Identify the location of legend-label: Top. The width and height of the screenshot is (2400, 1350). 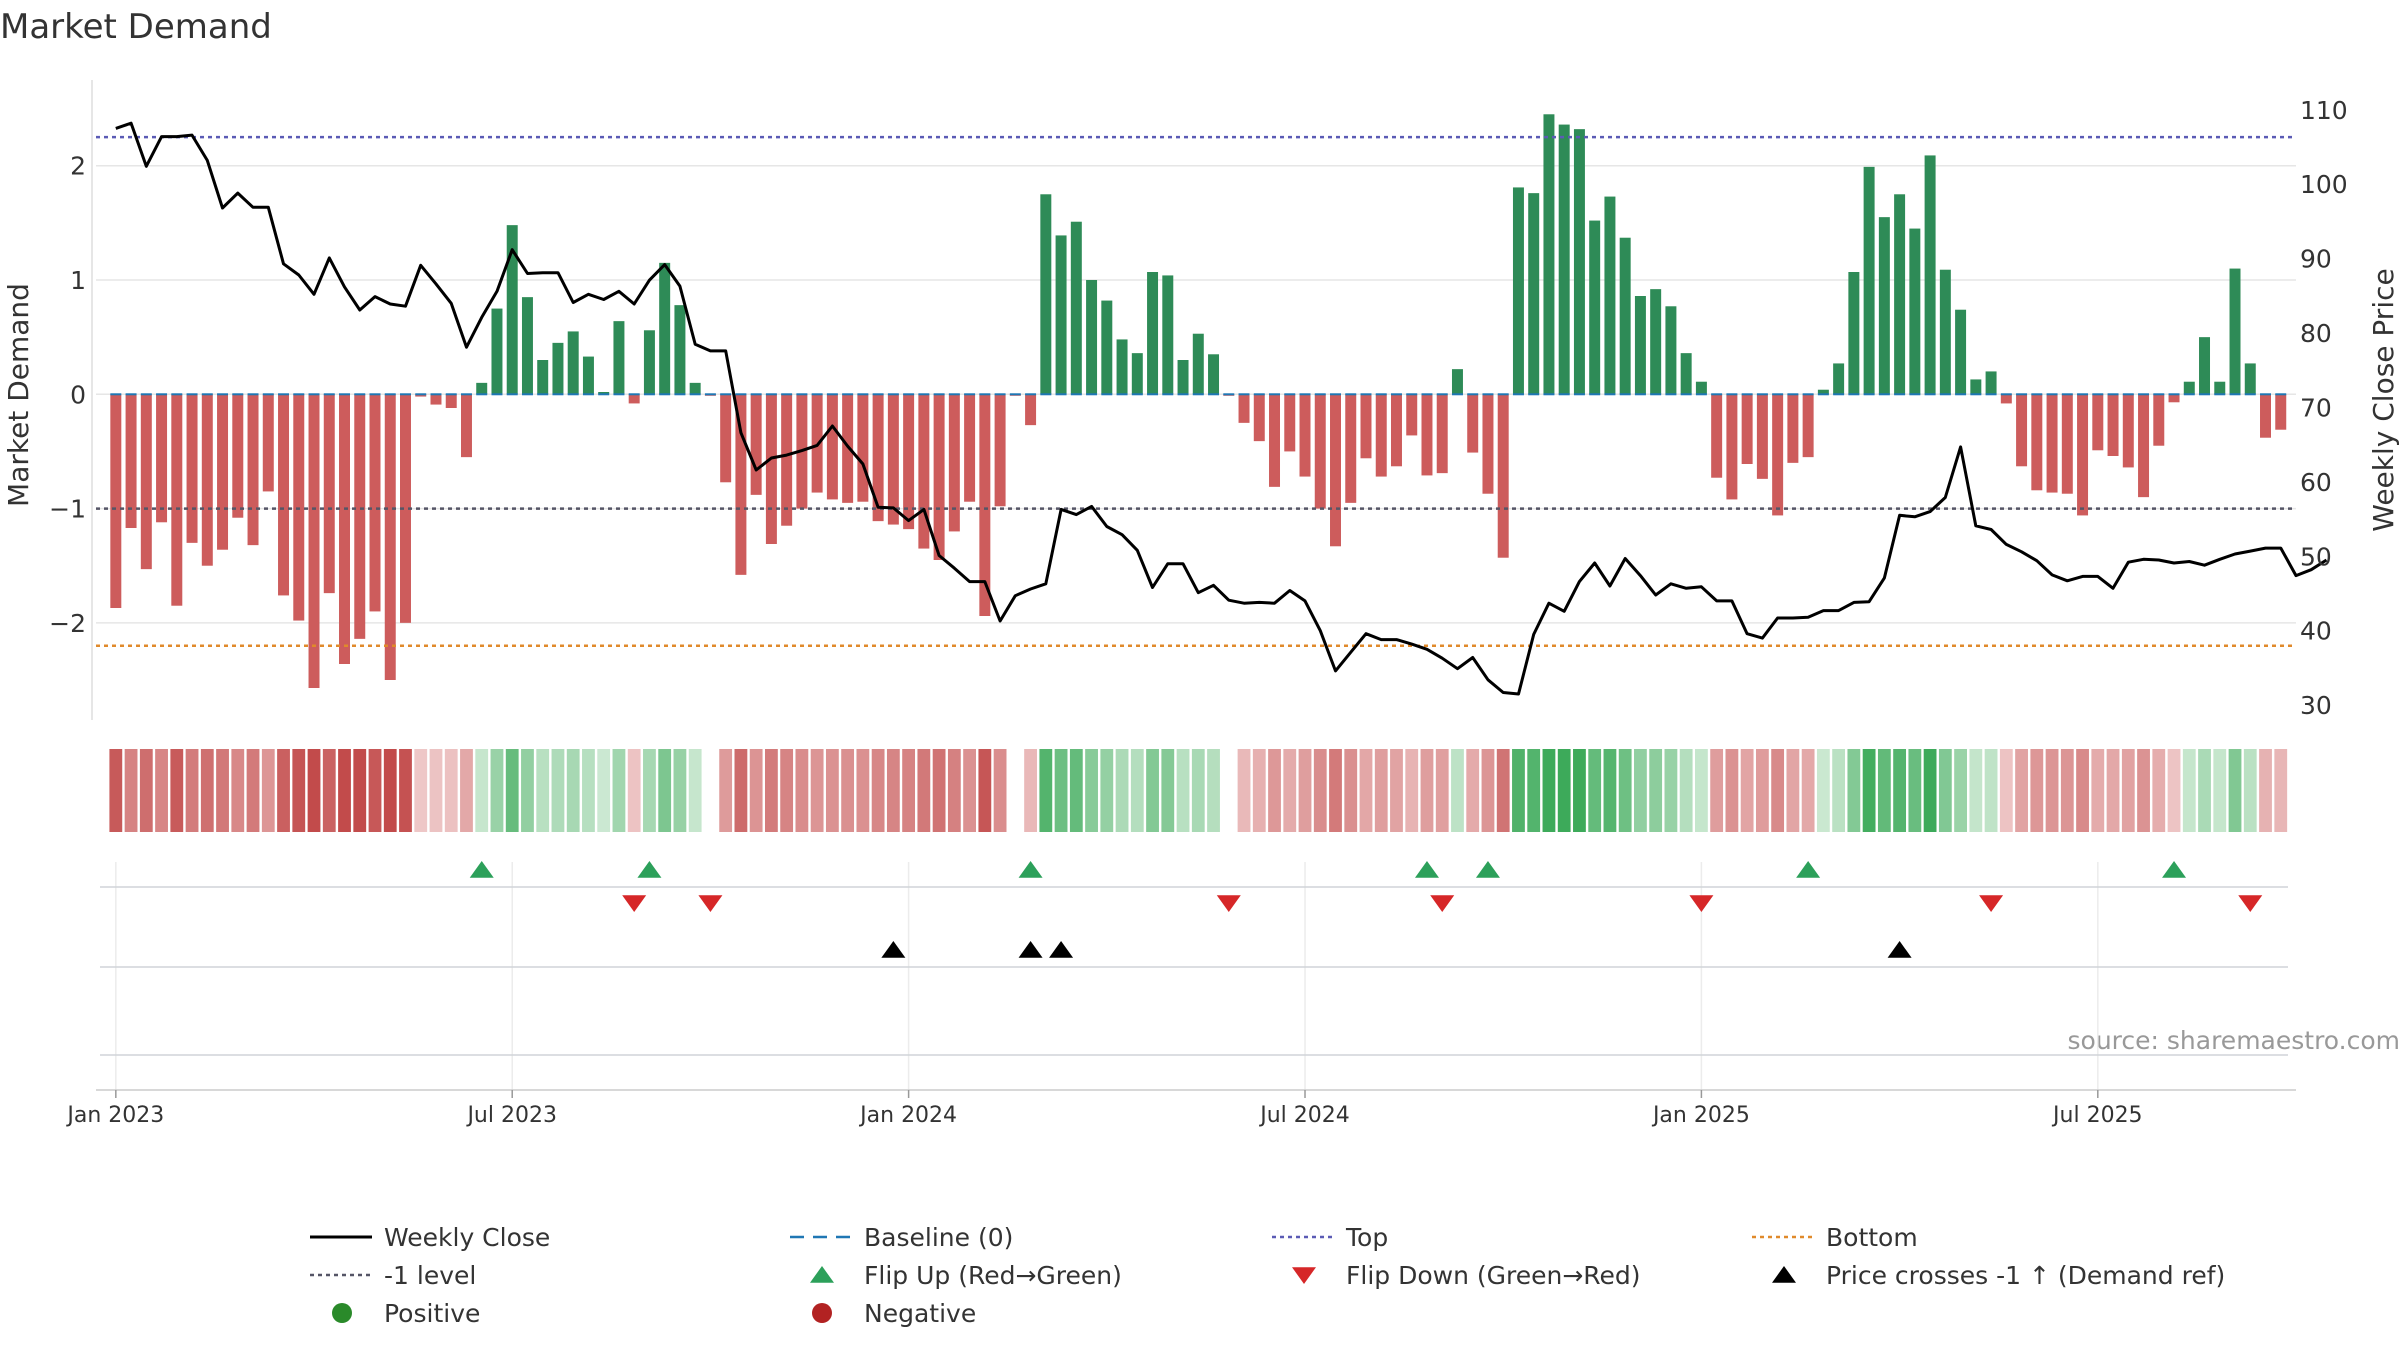
(1366, 1237).